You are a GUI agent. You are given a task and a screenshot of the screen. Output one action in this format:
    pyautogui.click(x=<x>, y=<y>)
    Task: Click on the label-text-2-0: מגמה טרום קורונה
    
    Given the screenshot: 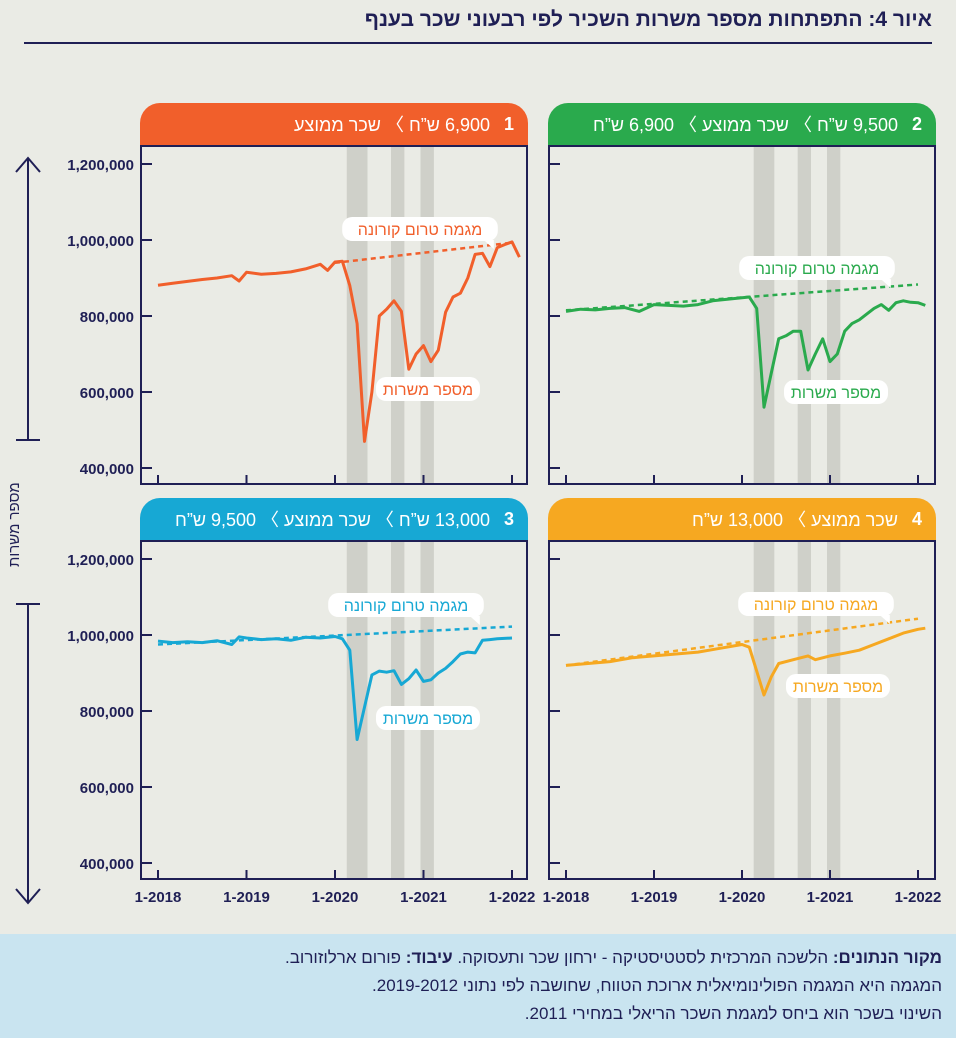 What is the action you would take?
    pyautogui.click(x=817, y=269)
    